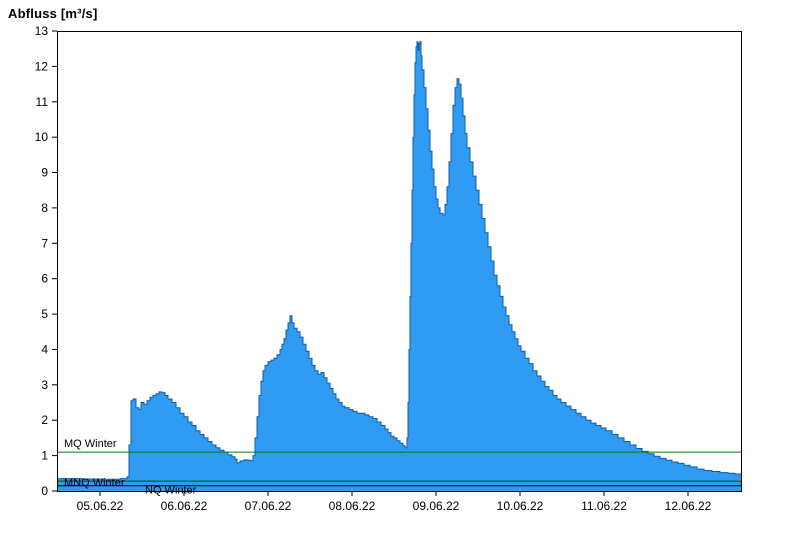 This screenshot has height=550, width=800. Describe the element at coordinates (42, 137) in the screenshot. I see `y-tick-label: 10` at that location.